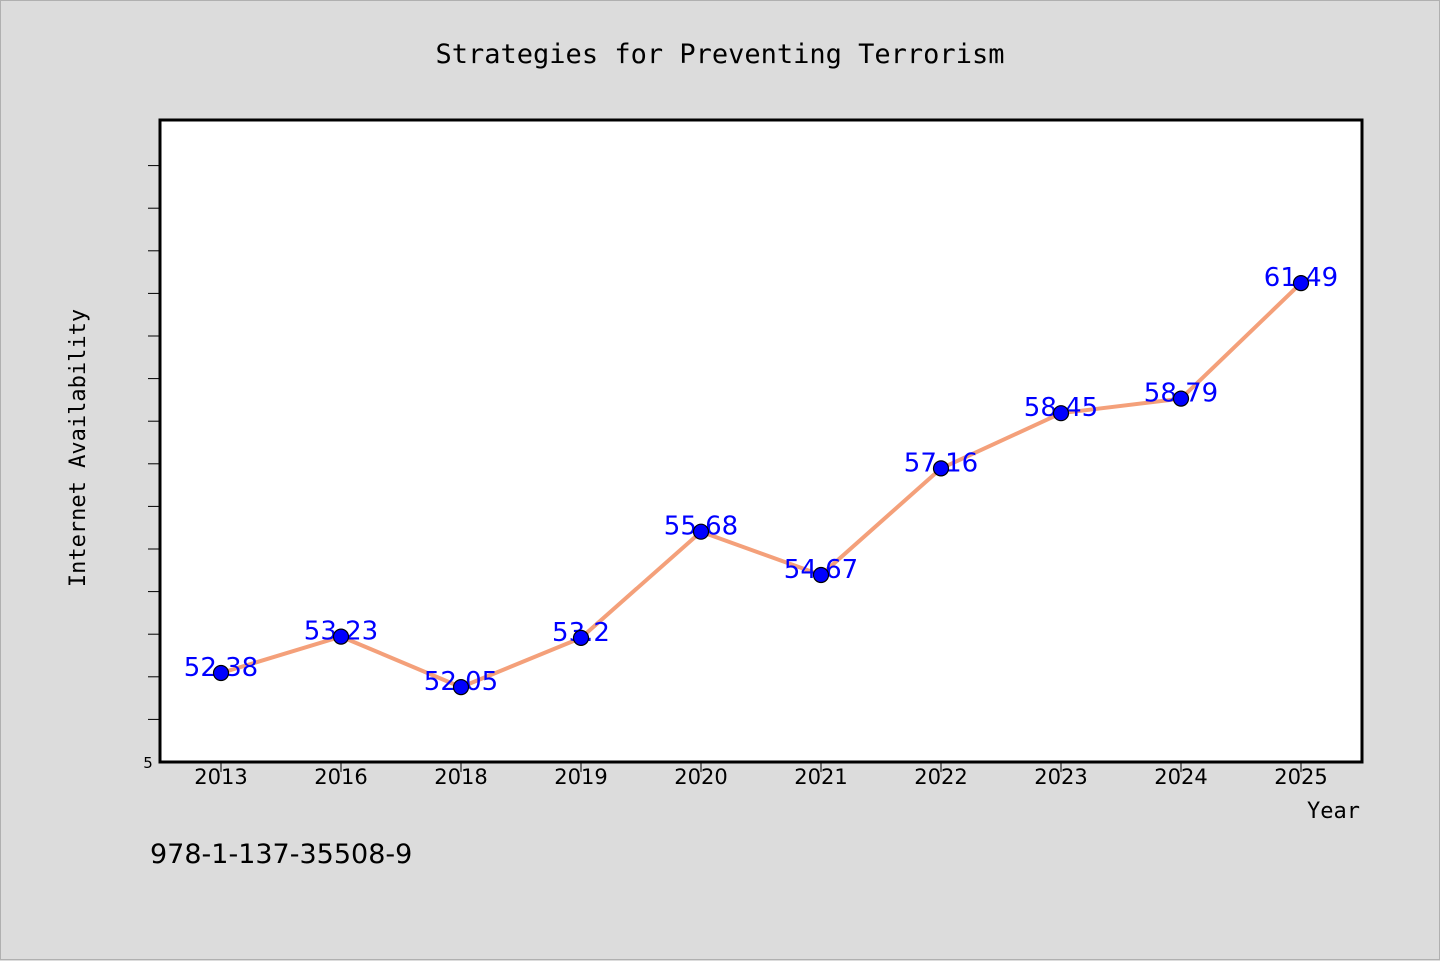 The image size is (1440, 961). I want to click on x-tick-label: 2022, so click(940, 777).